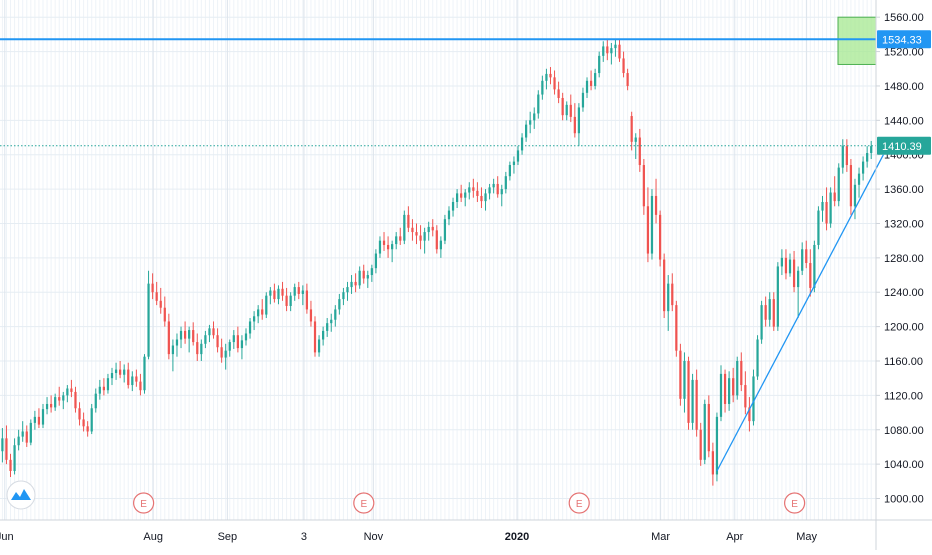 Image resolution: width=932 pixels, height=555 pixels. What do you see at coordinates (904, 500) in the screenshot?
I see `price-tick-label: 1000.00` at bounding box center [904, 500].